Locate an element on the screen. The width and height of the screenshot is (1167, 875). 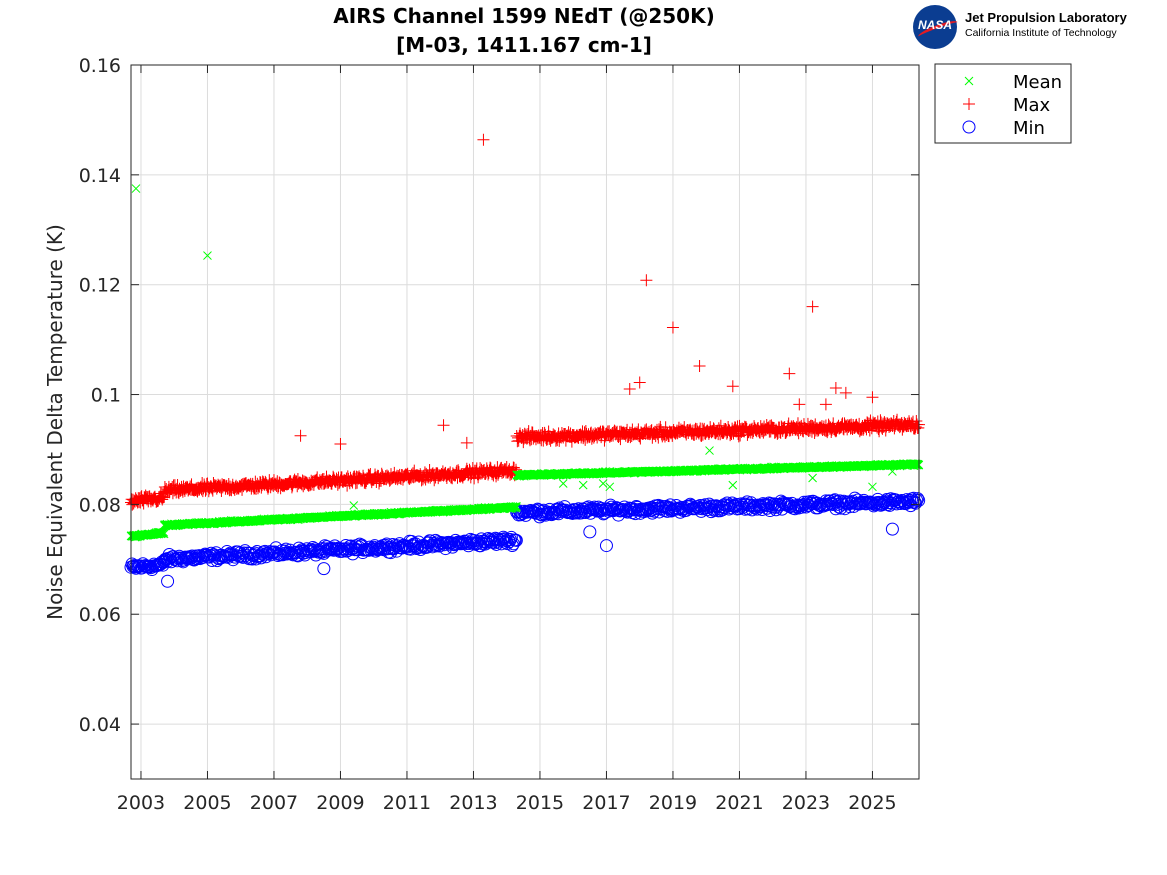
x-tick-label: 2007 is located at coordinates (274, 803).